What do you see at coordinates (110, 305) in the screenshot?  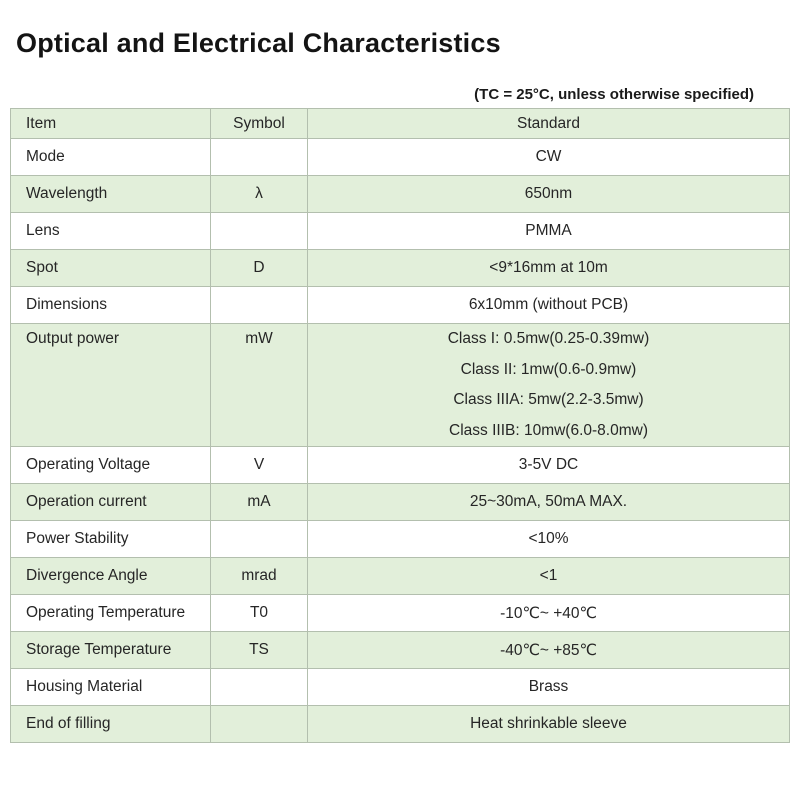 I see `item-cell: Dimensions` at bounding box center [110, 305].